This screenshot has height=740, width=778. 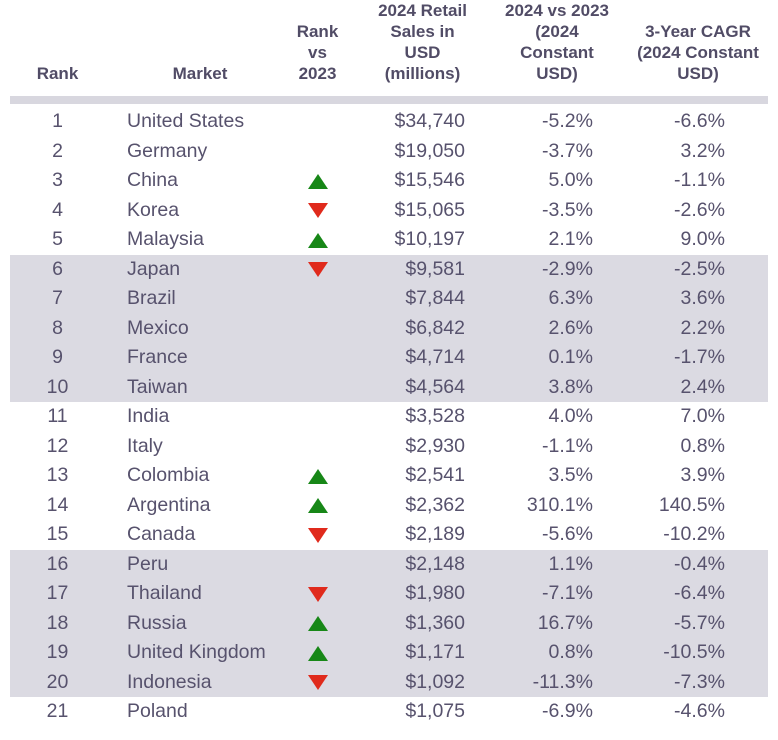 What do you see at coordinates (389, 594) in the screenshot?
I see `table-row: 17 Thailand $1,980 -7.1% -6.4%` at bounding box center [389, 594].